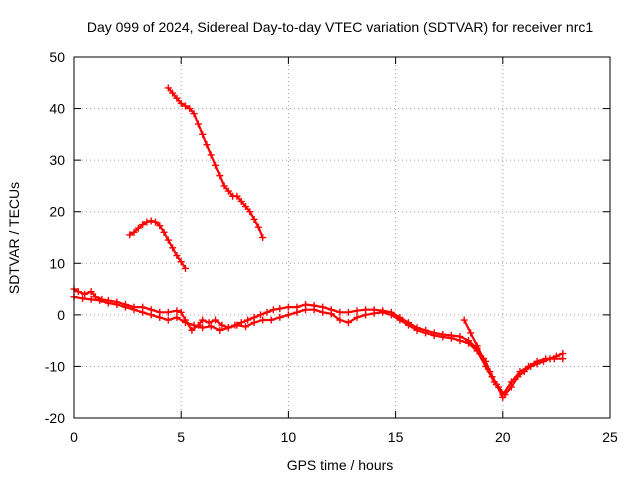 This screenshot has width=640, height=480. What do you see at coordinates (55, 366) in the screenshot?
I see `y-tick-label: -10` at bounding box center [55, 366].